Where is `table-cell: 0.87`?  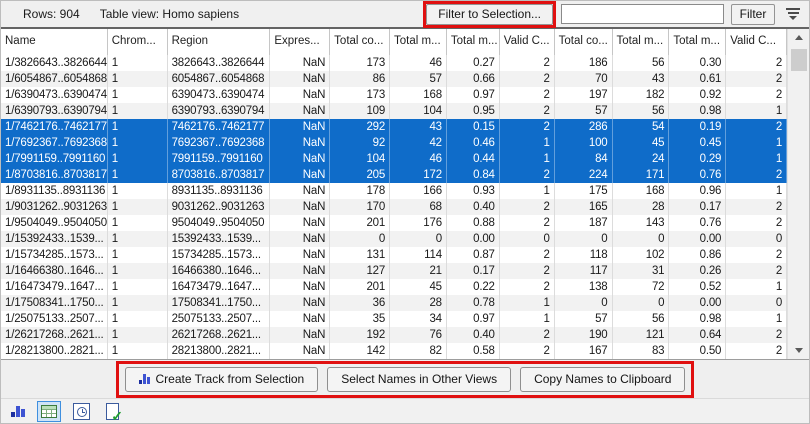 table-cell: 0.87 is located at coordinates (473, 255).